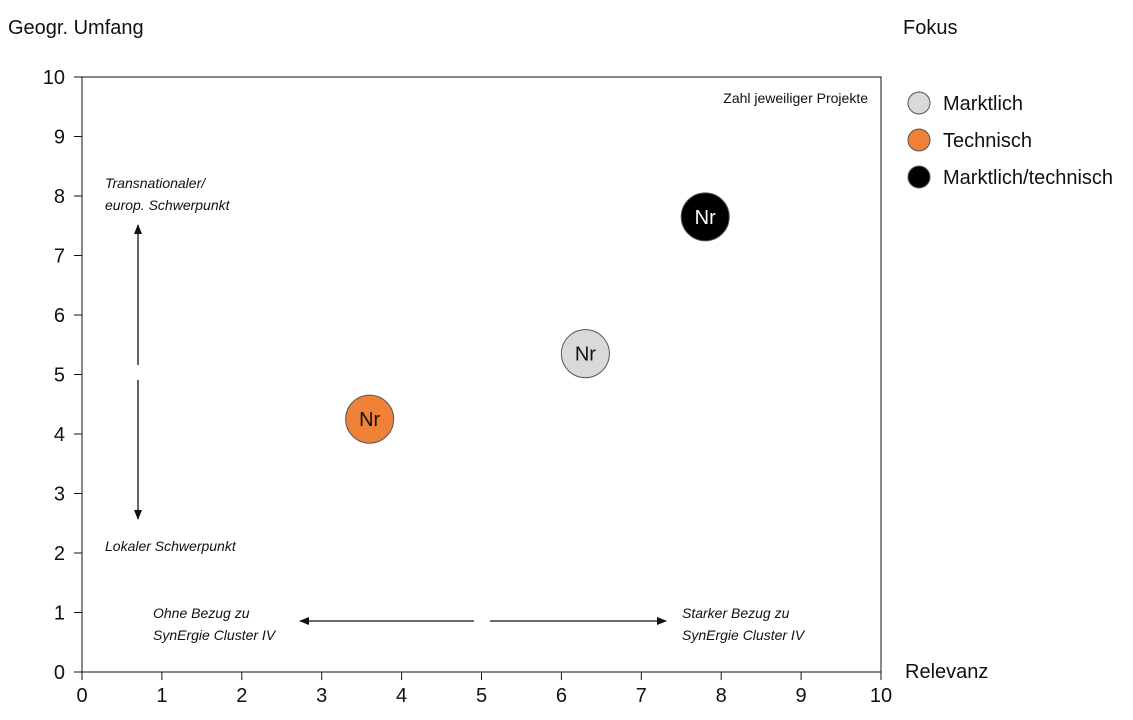 The height and width of the screenshot is (720, 1133). Describe the element at coordinates (171, 546) in the screenshot. I see `annotation-y-bottom: Lokaler Schwerpunkt` at that location.